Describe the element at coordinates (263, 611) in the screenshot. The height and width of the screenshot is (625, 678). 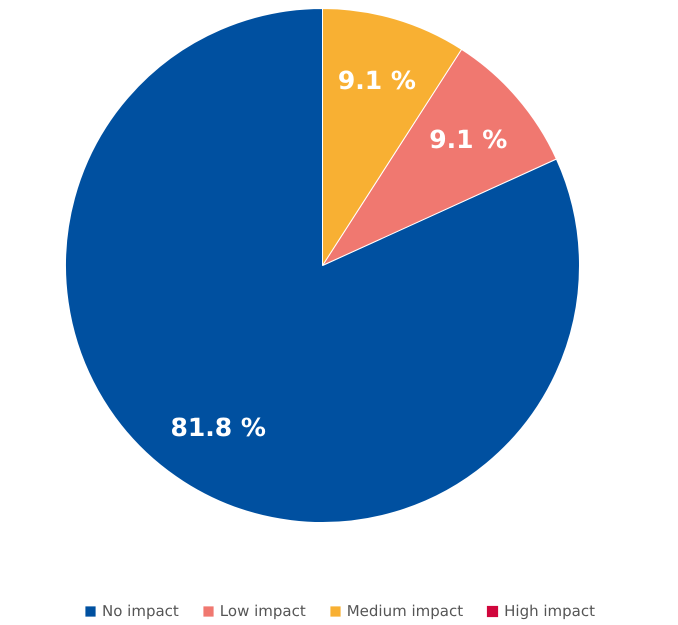
I see `legend-label: Low impact` at that location.